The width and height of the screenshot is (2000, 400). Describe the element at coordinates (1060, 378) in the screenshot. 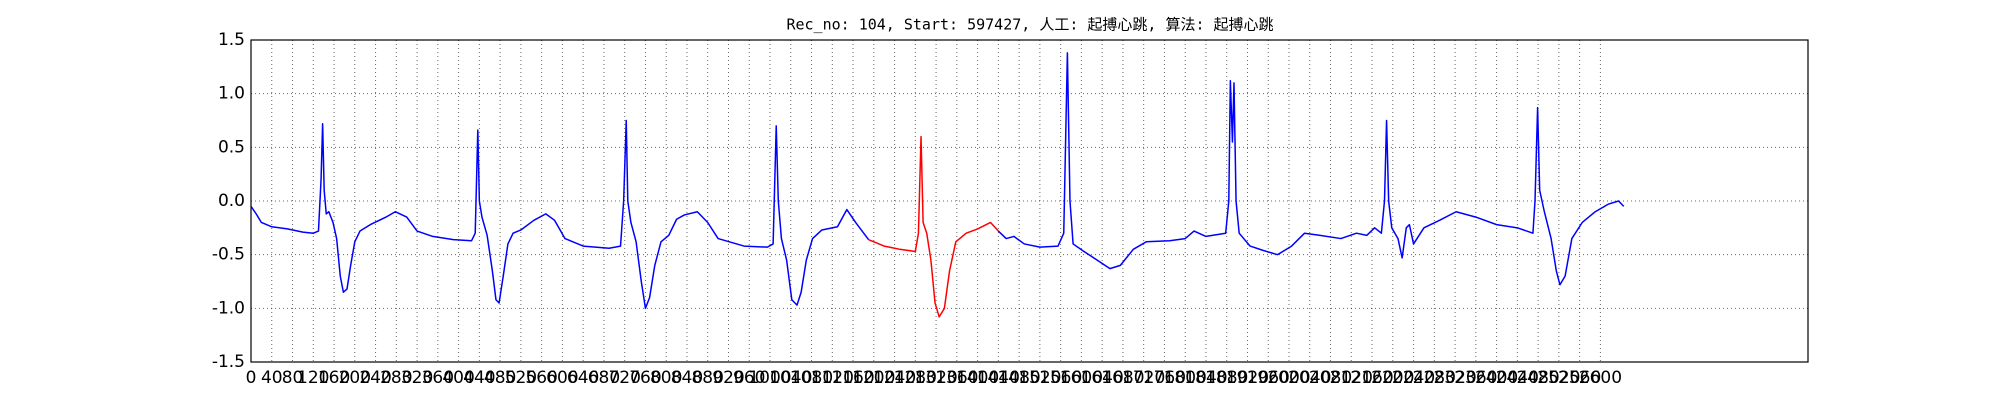

I see `x-tick-label: 1560` at that location.